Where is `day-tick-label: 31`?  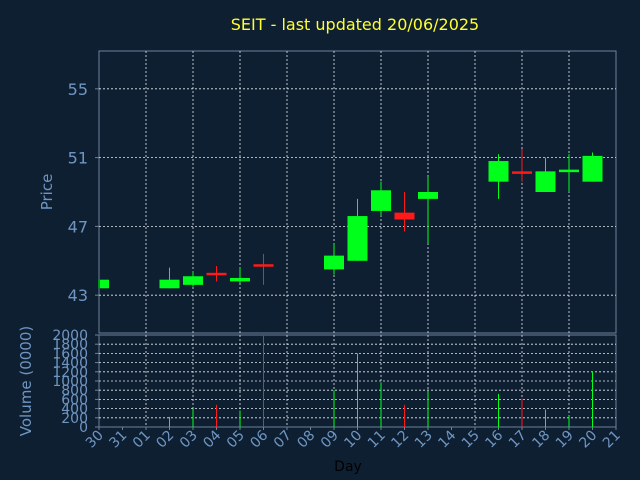
day-tick-label: 31 is located at coordinates (118, 440).